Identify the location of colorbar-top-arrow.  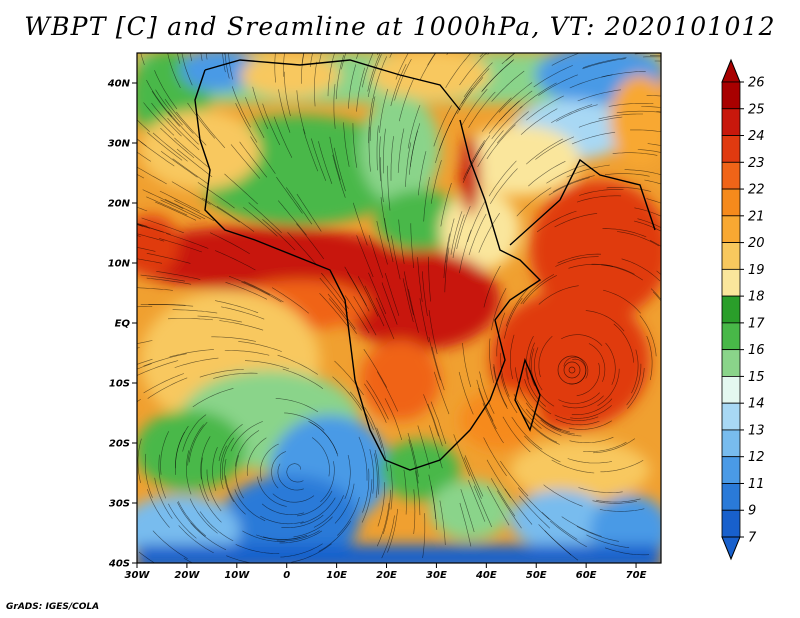
(731, 70).